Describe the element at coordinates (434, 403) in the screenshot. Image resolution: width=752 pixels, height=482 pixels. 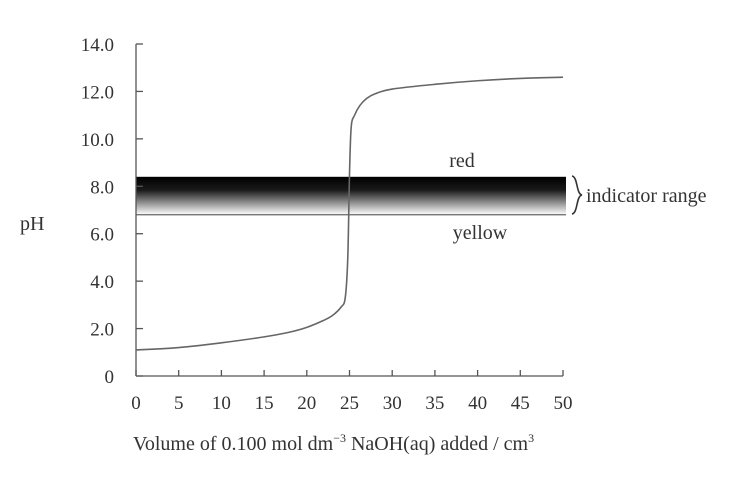
I see `x-tick-label: 35` at that location.